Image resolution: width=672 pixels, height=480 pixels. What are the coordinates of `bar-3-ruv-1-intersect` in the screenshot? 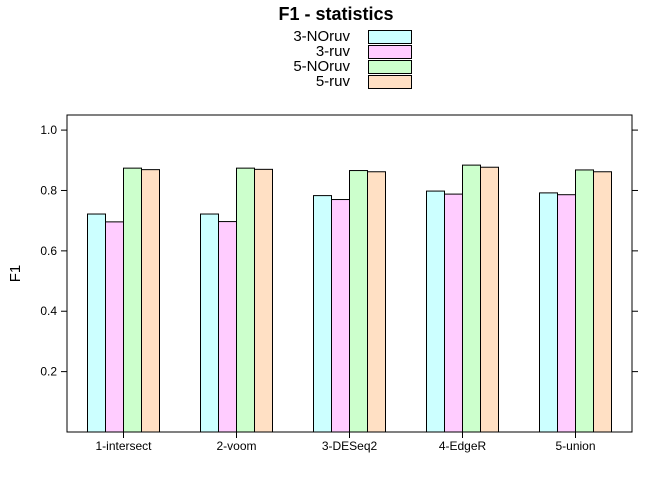 It's located at (114, 327).